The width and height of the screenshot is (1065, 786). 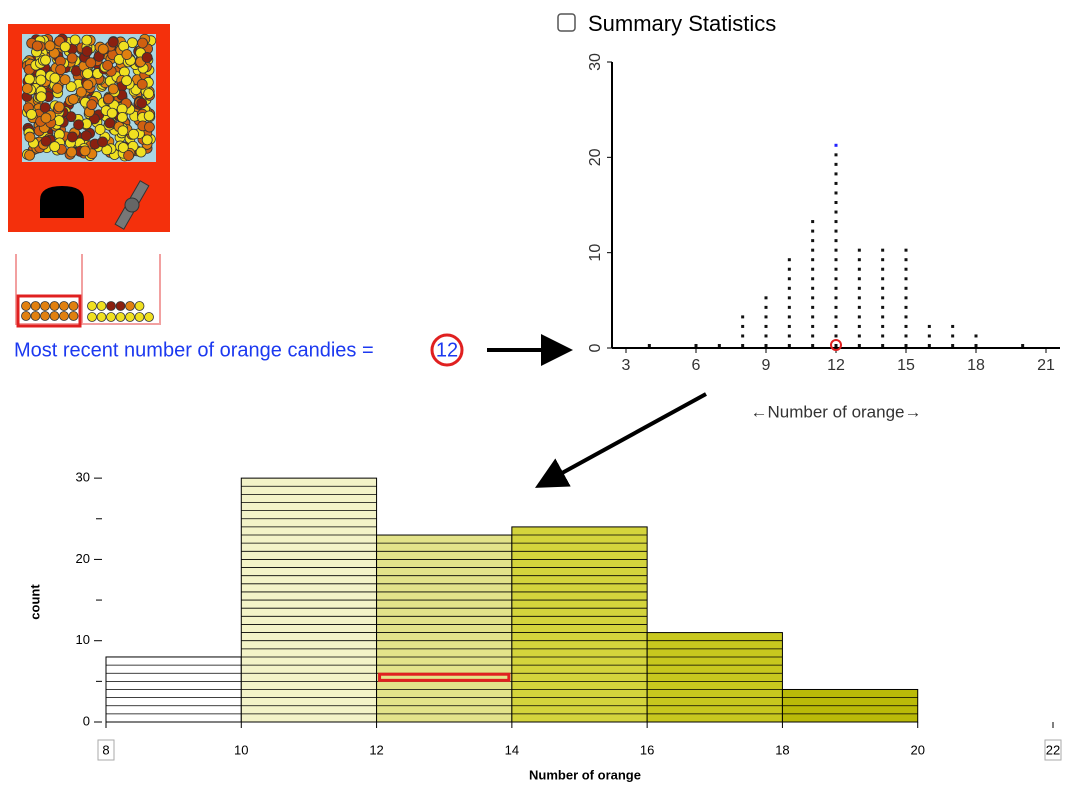 I want to click on x-tick-label: 12, so click(x=376, y=749).